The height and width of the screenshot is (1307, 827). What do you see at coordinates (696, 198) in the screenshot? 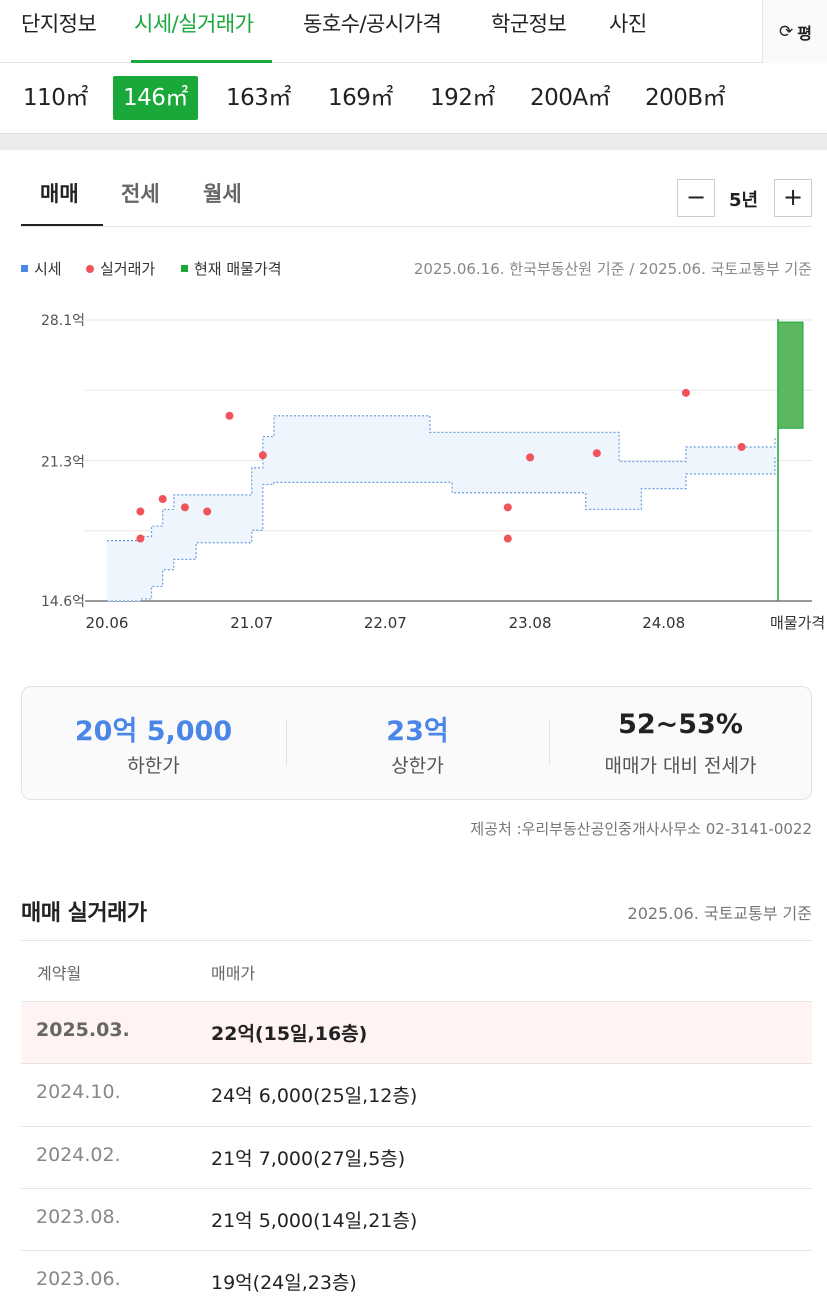
I see `period-decrease-button: −` at bounding box center [696, 198].